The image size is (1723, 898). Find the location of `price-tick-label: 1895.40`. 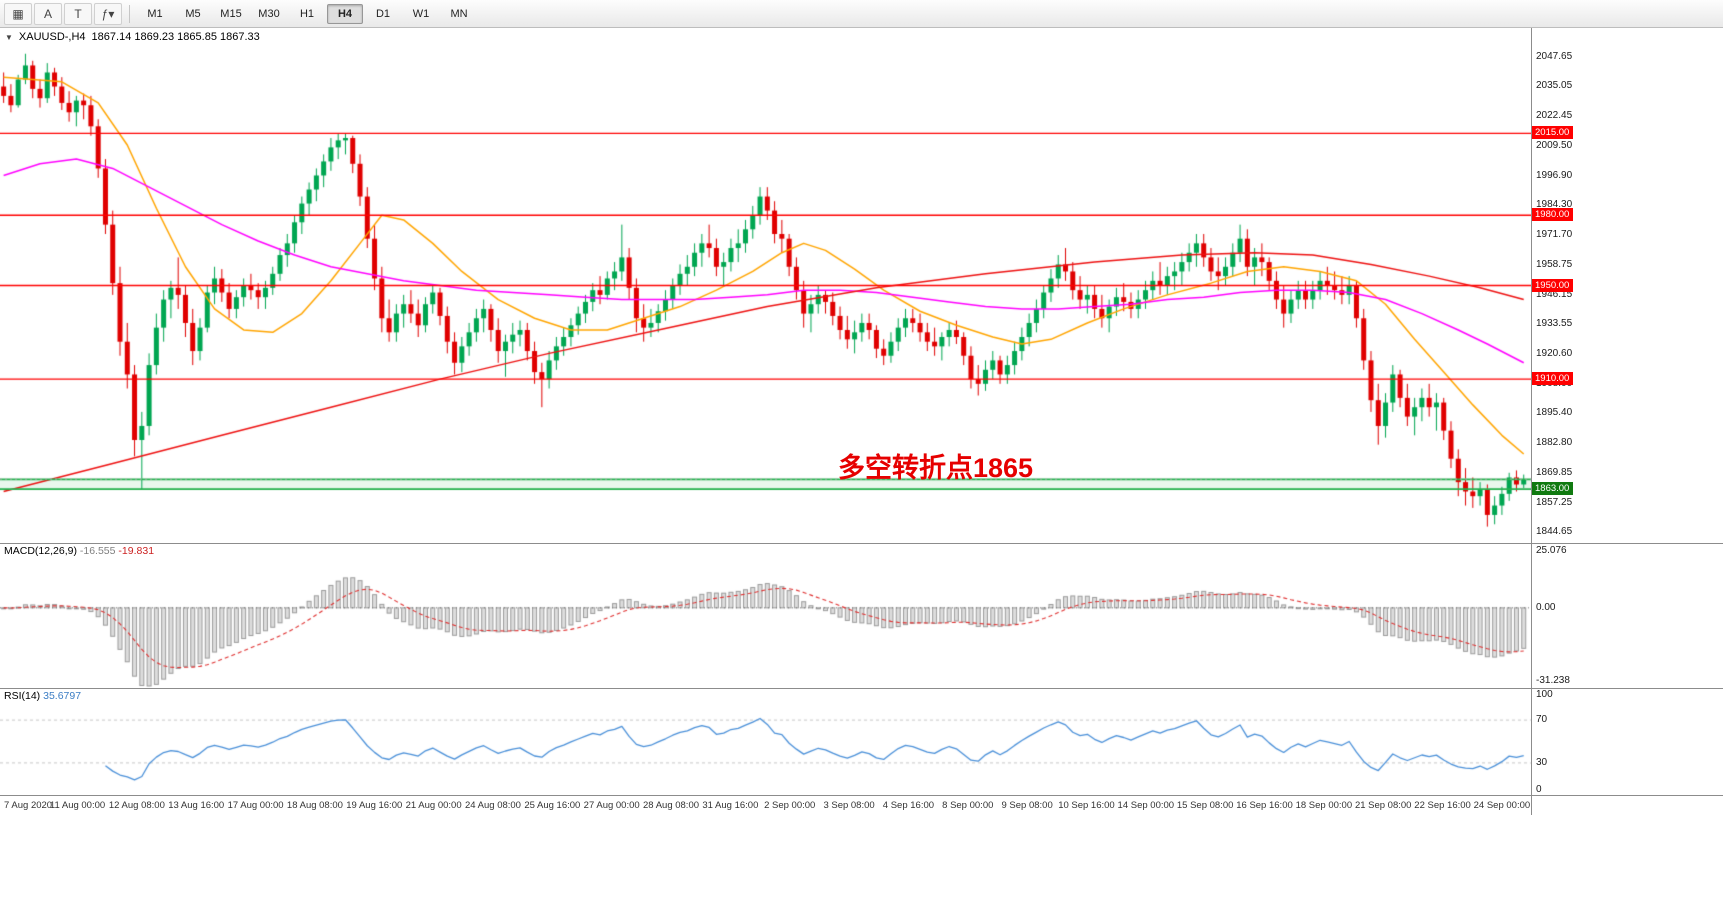

price-tick-label: 1895.40 is located at coordinates (1554, 413).